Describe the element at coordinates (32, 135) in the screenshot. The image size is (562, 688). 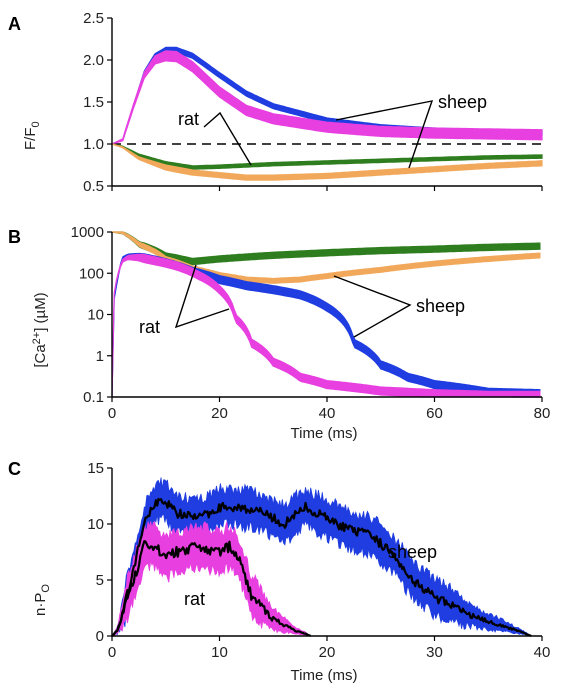
I see `panel-a-ylabel: F/F0` at that location.